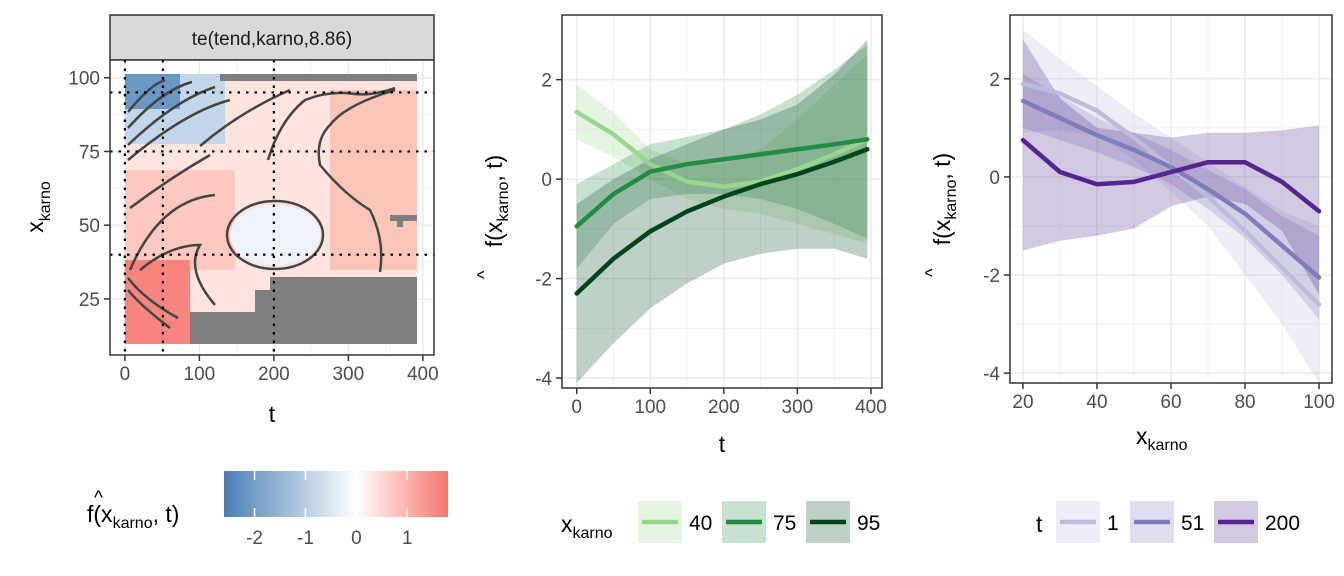  Describe the element at coordinates (407, 538) in the screenshot. I see `colorbar-tick-label: 1` at that location.